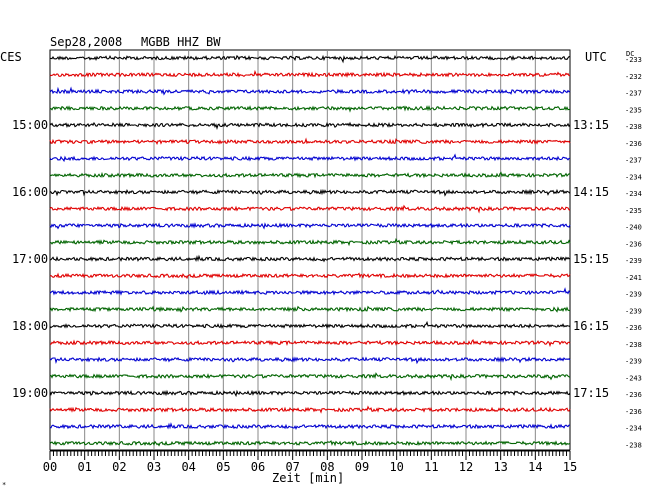  What do you see at coordinates (396, 467) in the screenshot?
I see `x-tick-label: 10` at bounding box center [396, 467].